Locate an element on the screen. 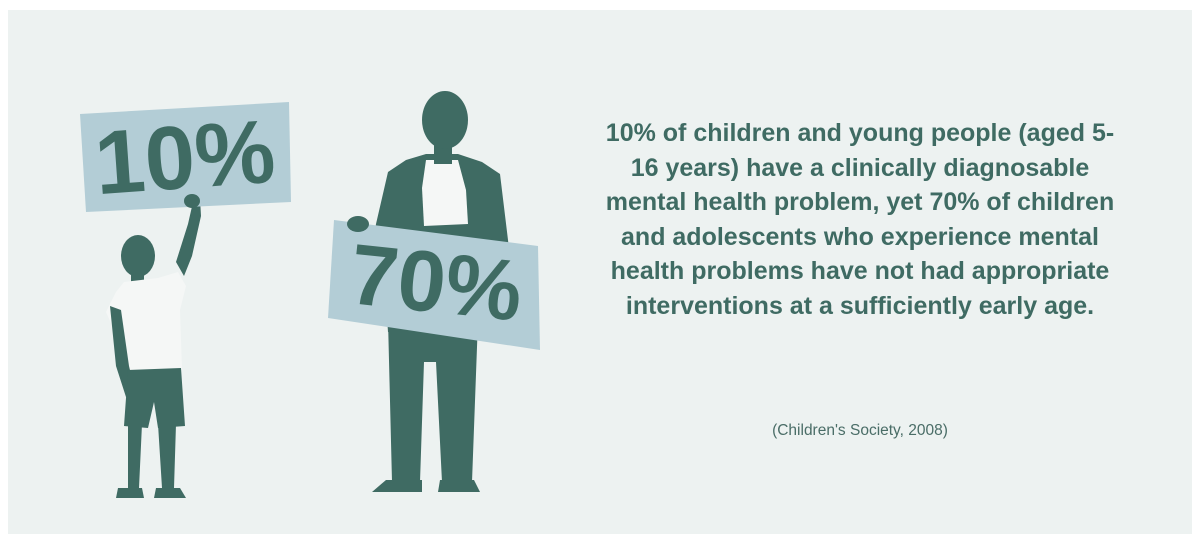 This screenshot has width=1200, height=537. child-raised-arm is located at coordinates (188, 237).